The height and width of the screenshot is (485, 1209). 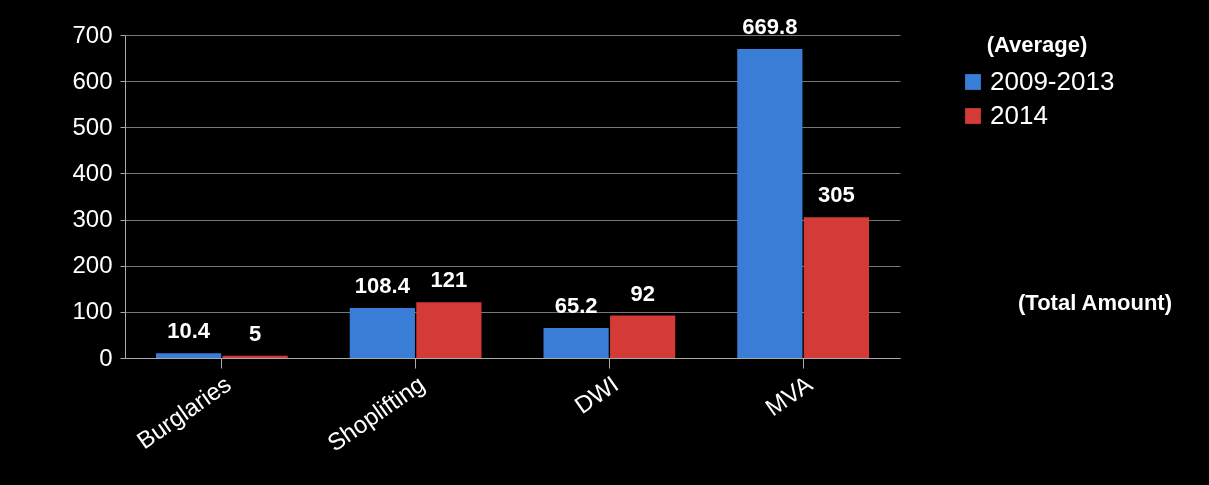 What do you see at coordinates (106, 357) in the screenshot?
I see `y-tick-label: 0` at bounding box center [106, 357].